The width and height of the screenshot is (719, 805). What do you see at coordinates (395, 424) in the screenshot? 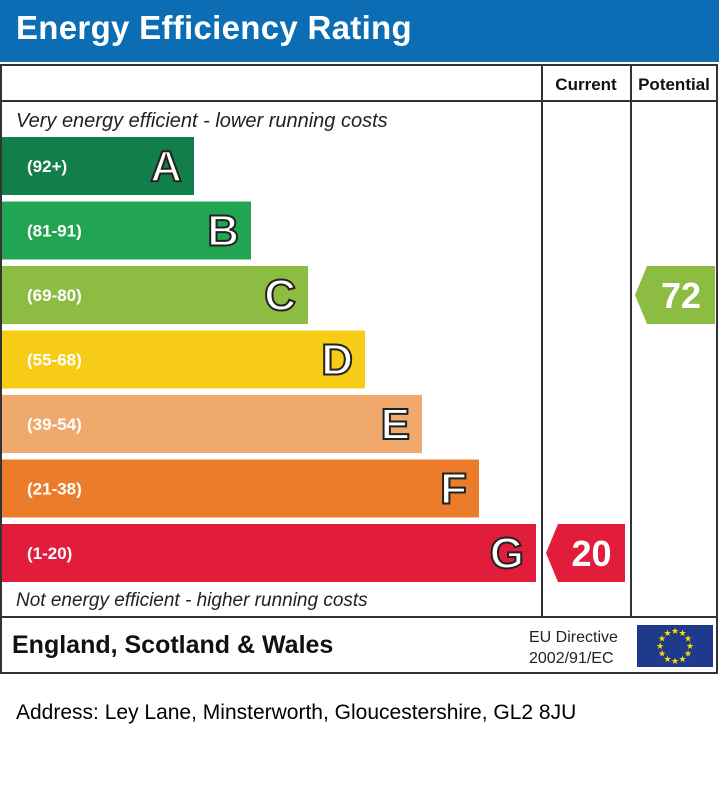
I see `band-e-letter: E` at bounding box center [395, 424].